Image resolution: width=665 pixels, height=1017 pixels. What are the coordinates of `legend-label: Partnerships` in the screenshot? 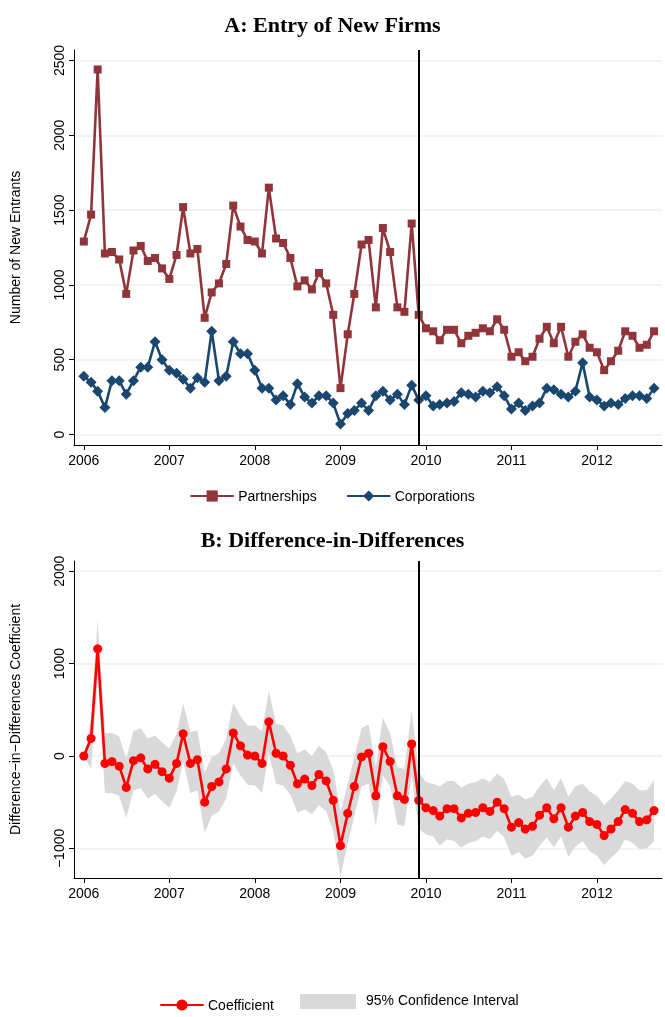 It's located at (277, 496).